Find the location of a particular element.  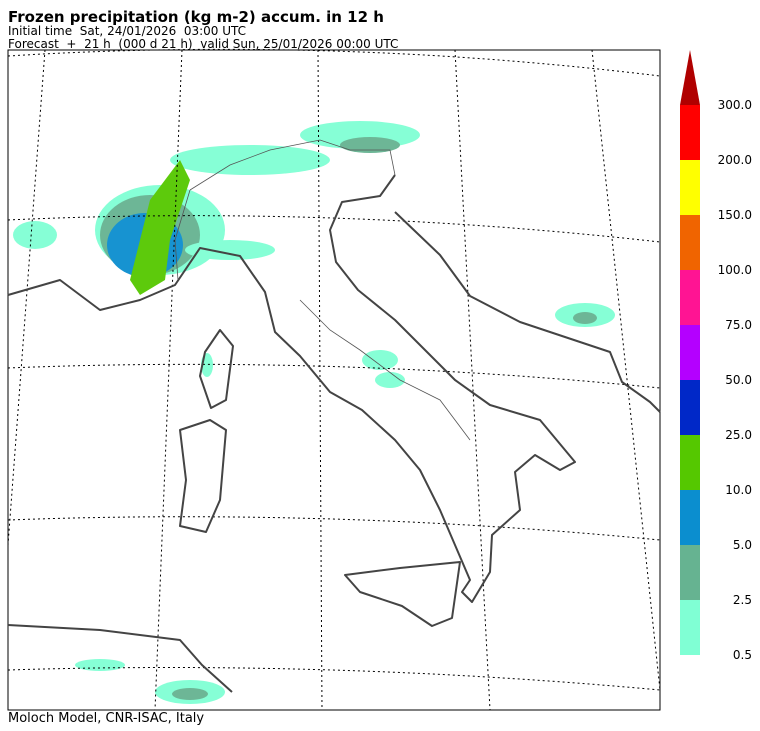

colorbar-label: 10.0 is located at coordinates (738, 490).